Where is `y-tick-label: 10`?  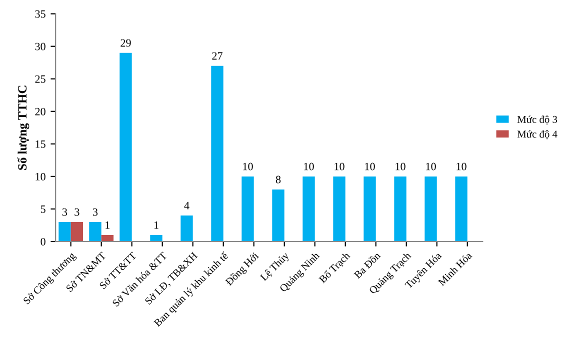 y-tick-label: 10 is located at coordinates (41, 176).